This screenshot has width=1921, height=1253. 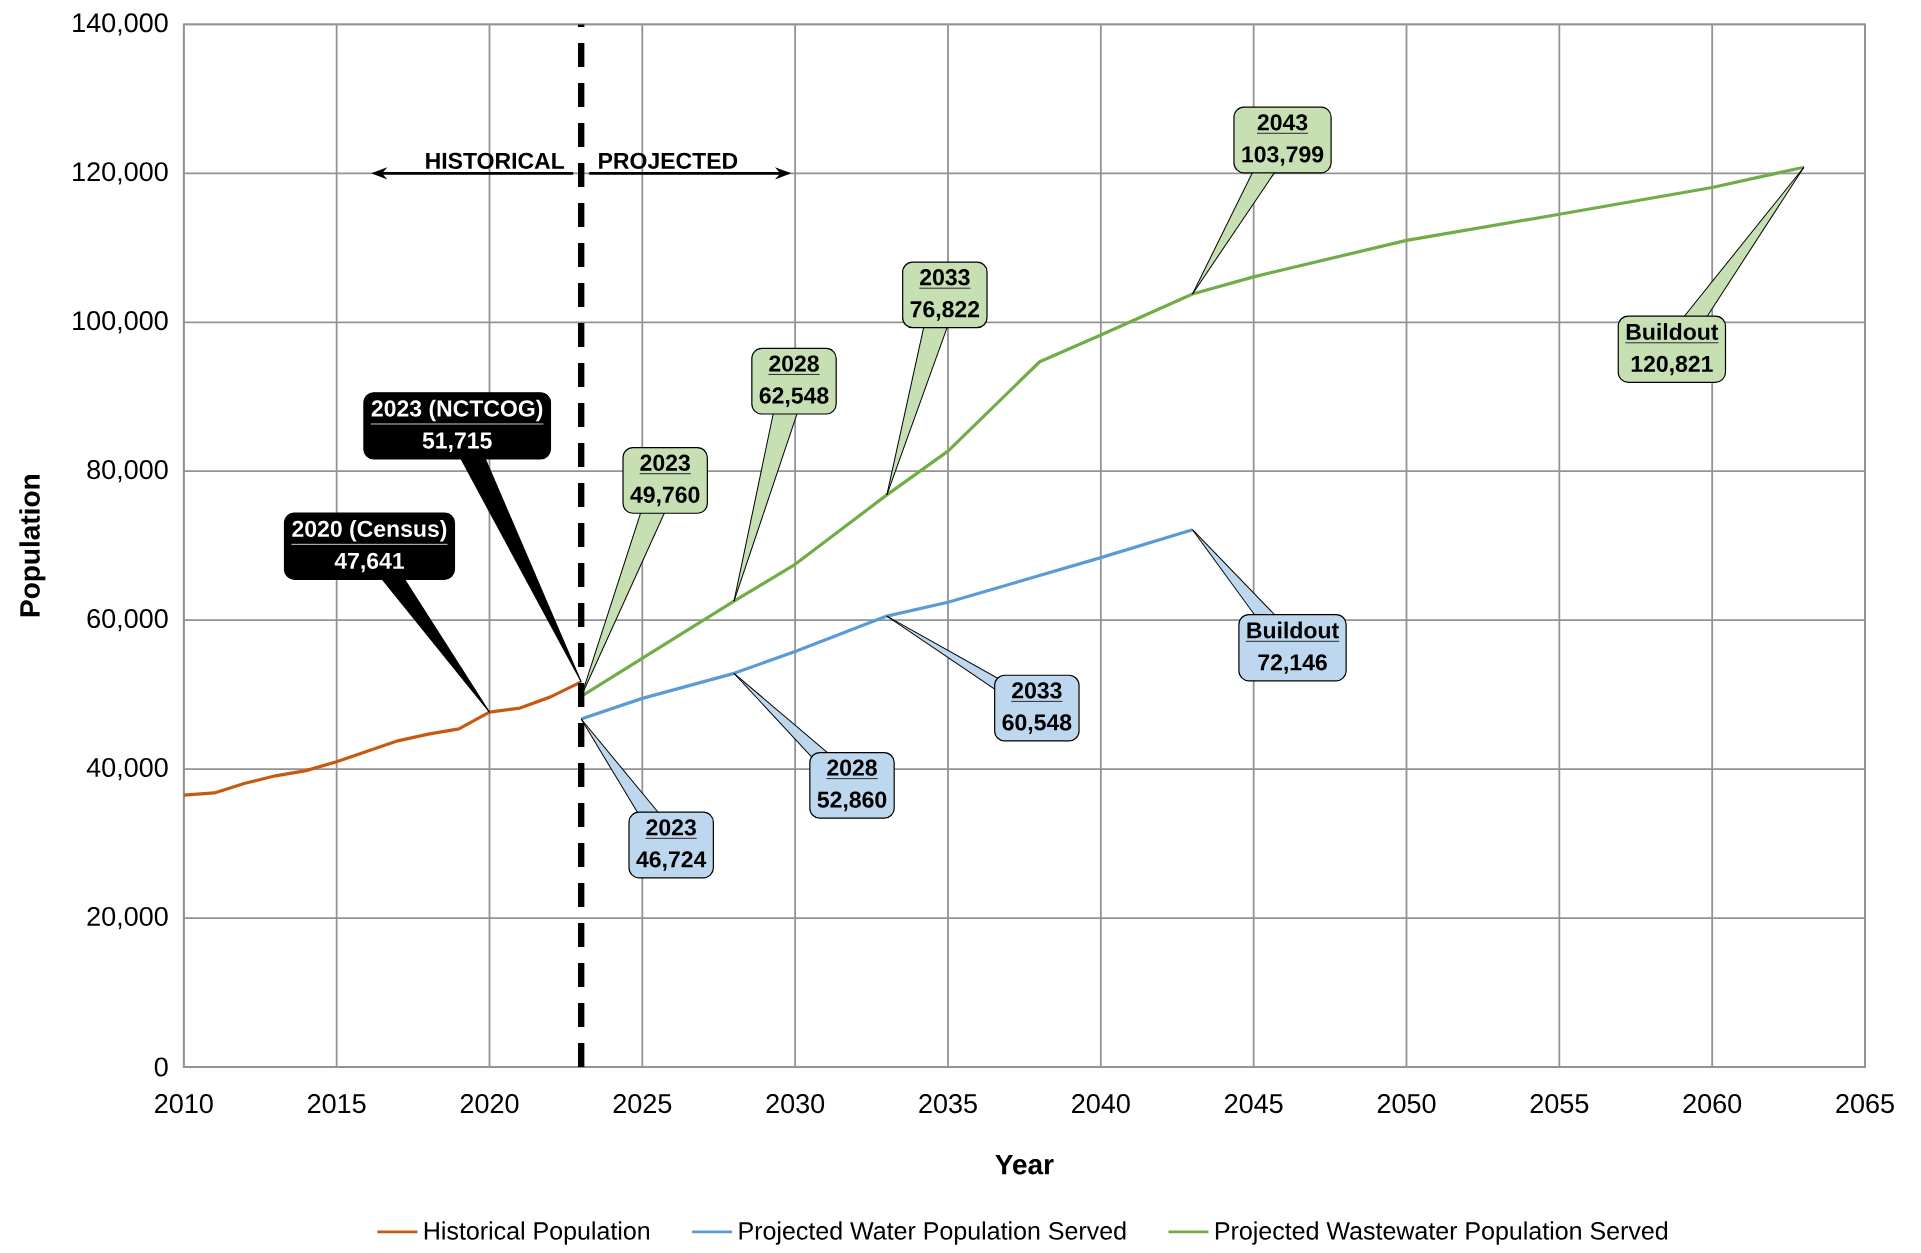 I want to click on legend-label: Historical Population, so click(x=537, y=1233).